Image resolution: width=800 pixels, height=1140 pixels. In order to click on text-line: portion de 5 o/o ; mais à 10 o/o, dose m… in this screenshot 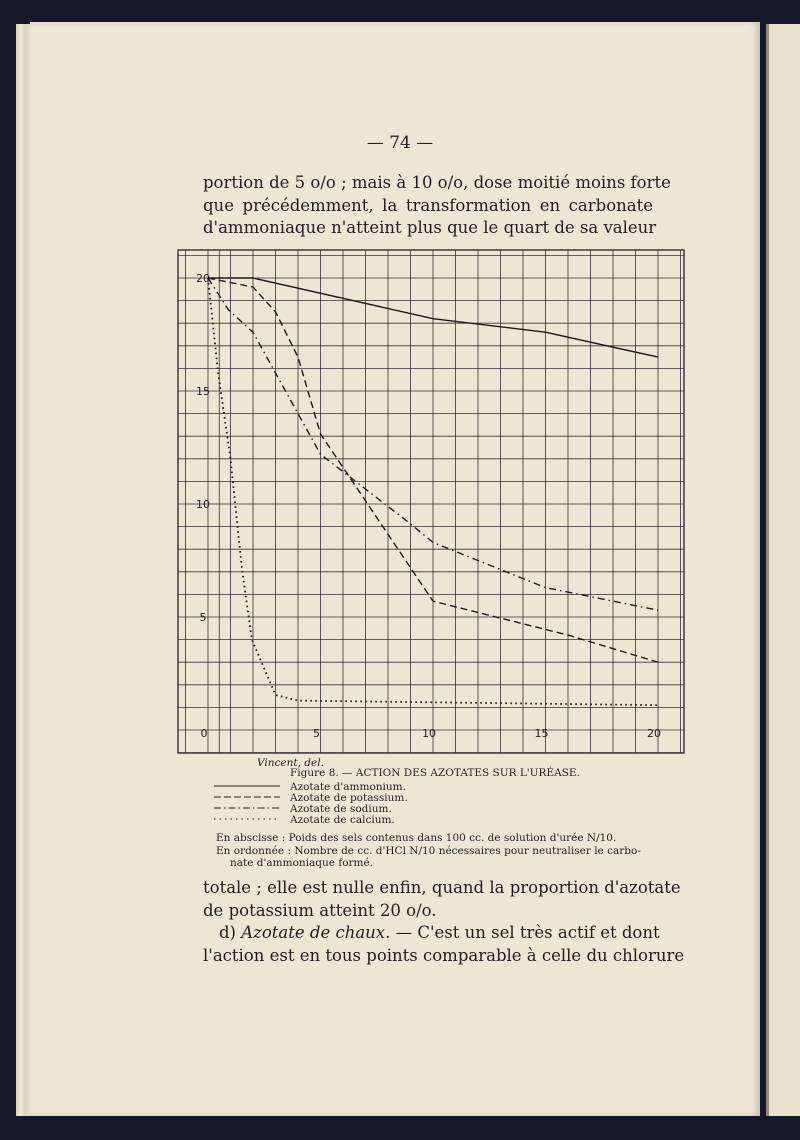, I will do `click(437, 182)`.